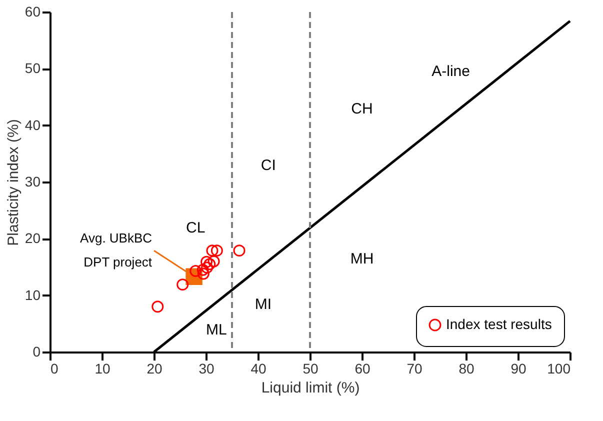  What do you see at coordinates (466, 368) in the screenshot?
I see `x-tick-label: 80` at bounding box center [466, 368].